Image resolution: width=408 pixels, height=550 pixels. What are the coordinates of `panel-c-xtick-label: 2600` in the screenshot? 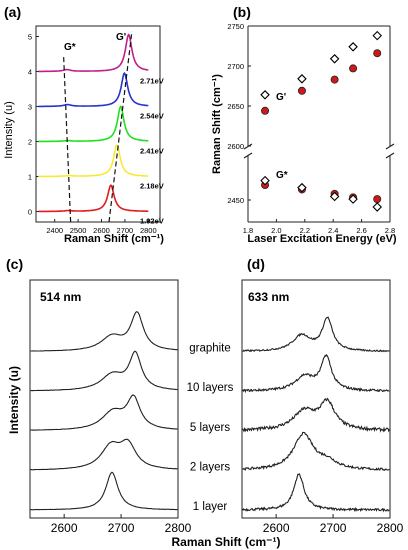 It's located at (64, 528).